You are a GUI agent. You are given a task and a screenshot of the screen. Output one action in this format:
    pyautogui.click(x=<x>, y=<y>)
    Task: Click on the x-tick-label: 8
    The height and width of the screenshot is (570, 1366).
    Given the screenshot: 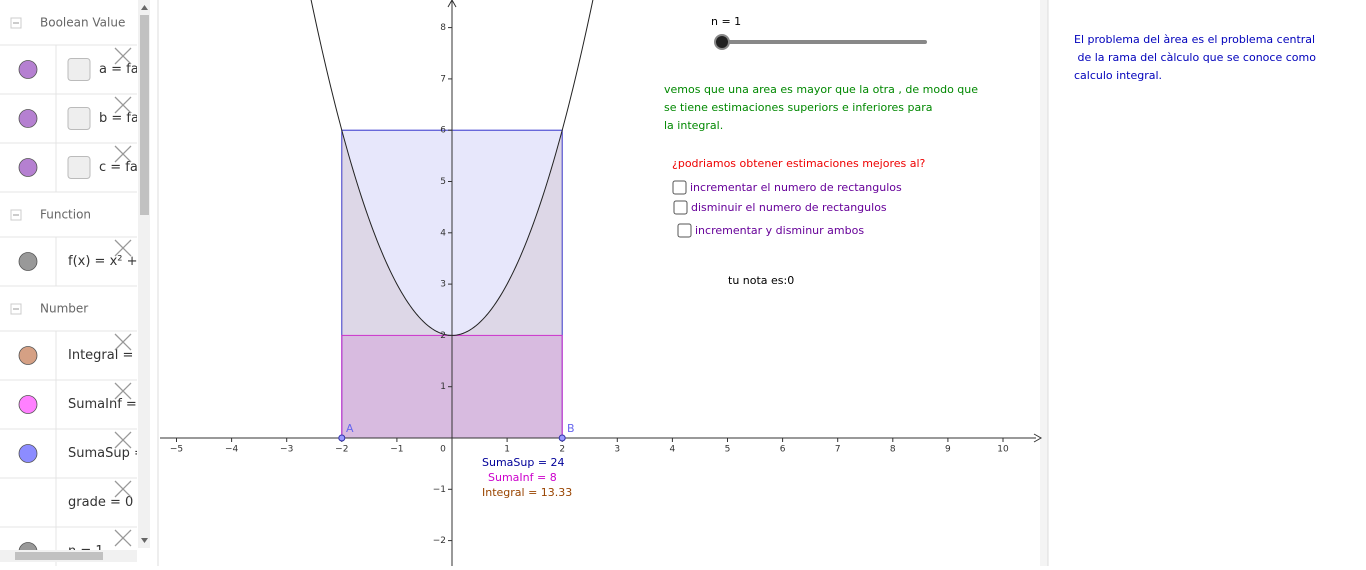 What is the action you would take?
    pyautogui.click(x=893, y=450)
    